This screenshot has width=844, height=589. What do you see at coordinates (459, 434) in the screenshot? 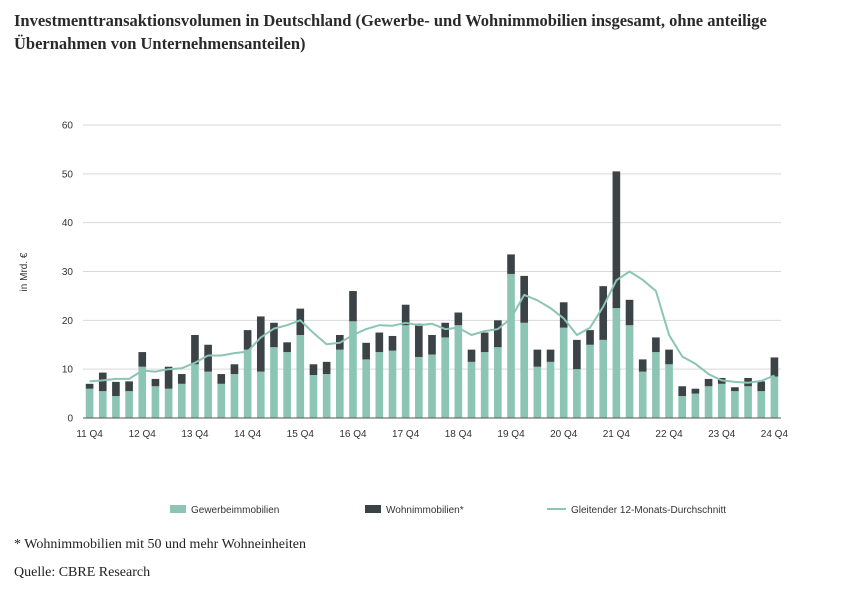
I see `x-tick-label: 18 Q4` at bounding box center [459, 434].